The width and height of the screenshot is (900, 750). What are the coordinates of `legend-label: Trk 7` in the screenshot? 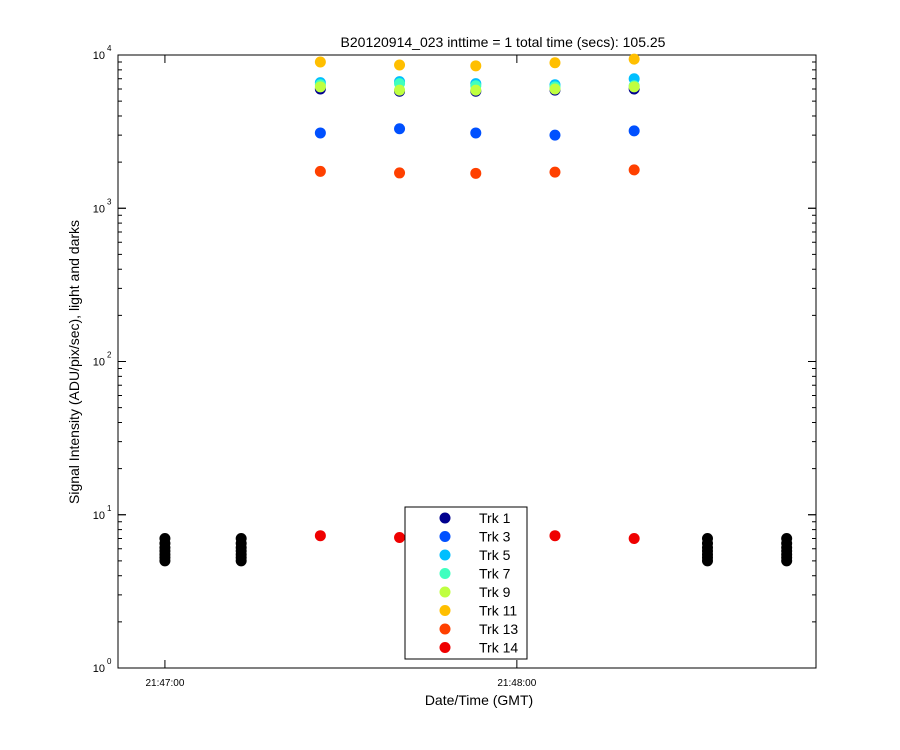 It's located at (495, 574).